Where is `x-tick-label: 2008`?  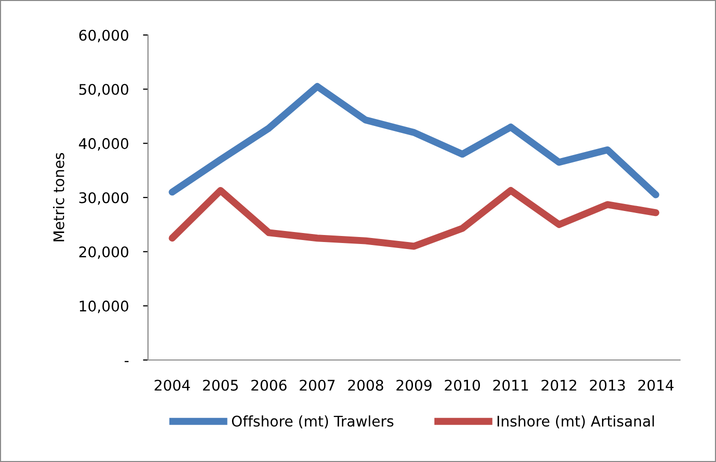 x-tick-label: 2008 is located at coordinates (366, 385).